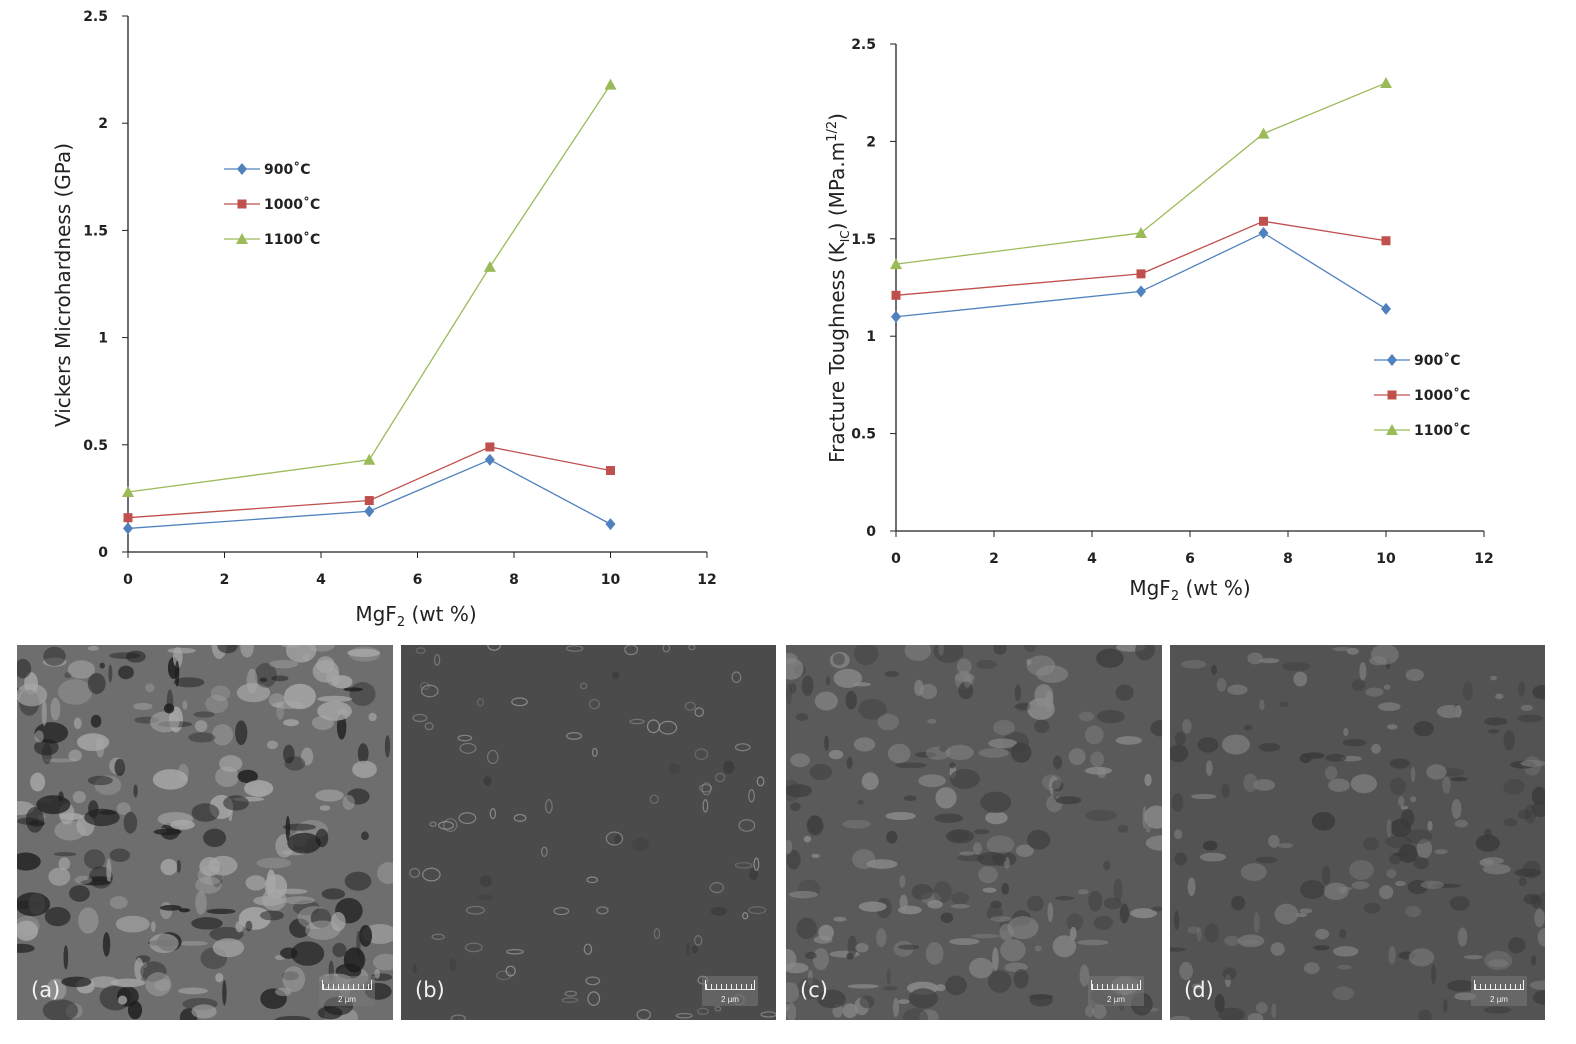 The height and width of the screenshot is (1044, 1576). I want to click on micrograph-d: (d) 2 µm, so click(1357, 832).